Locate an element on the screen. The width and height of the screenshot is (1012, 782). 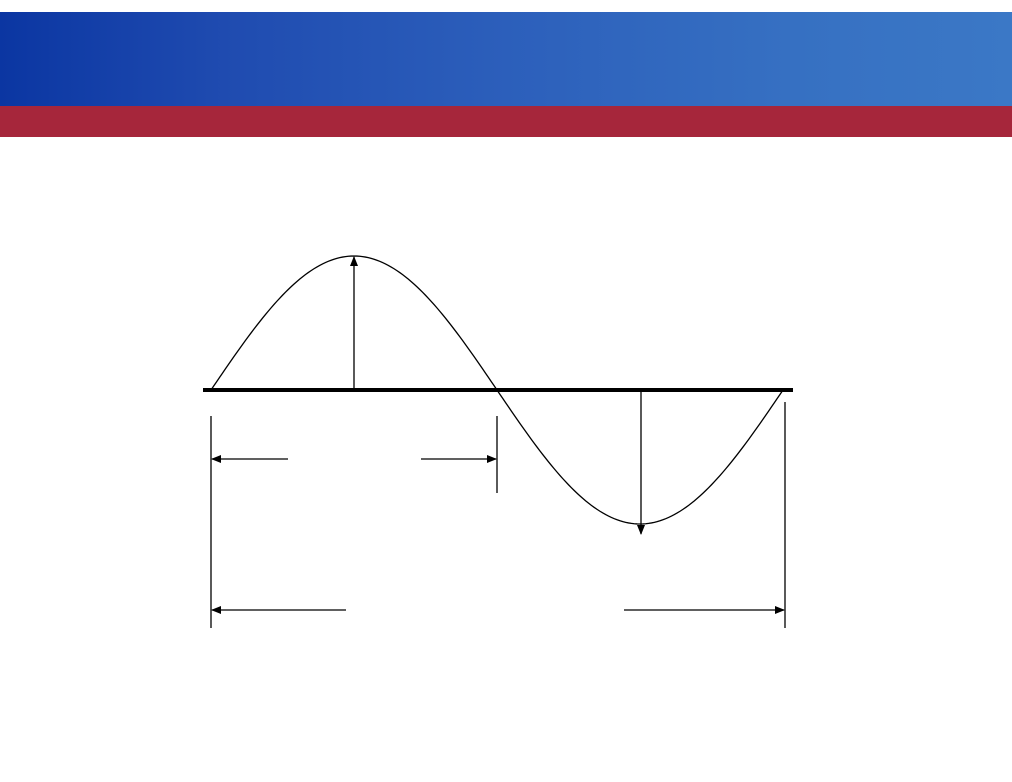
header-band is located at coordinates (506, 59).